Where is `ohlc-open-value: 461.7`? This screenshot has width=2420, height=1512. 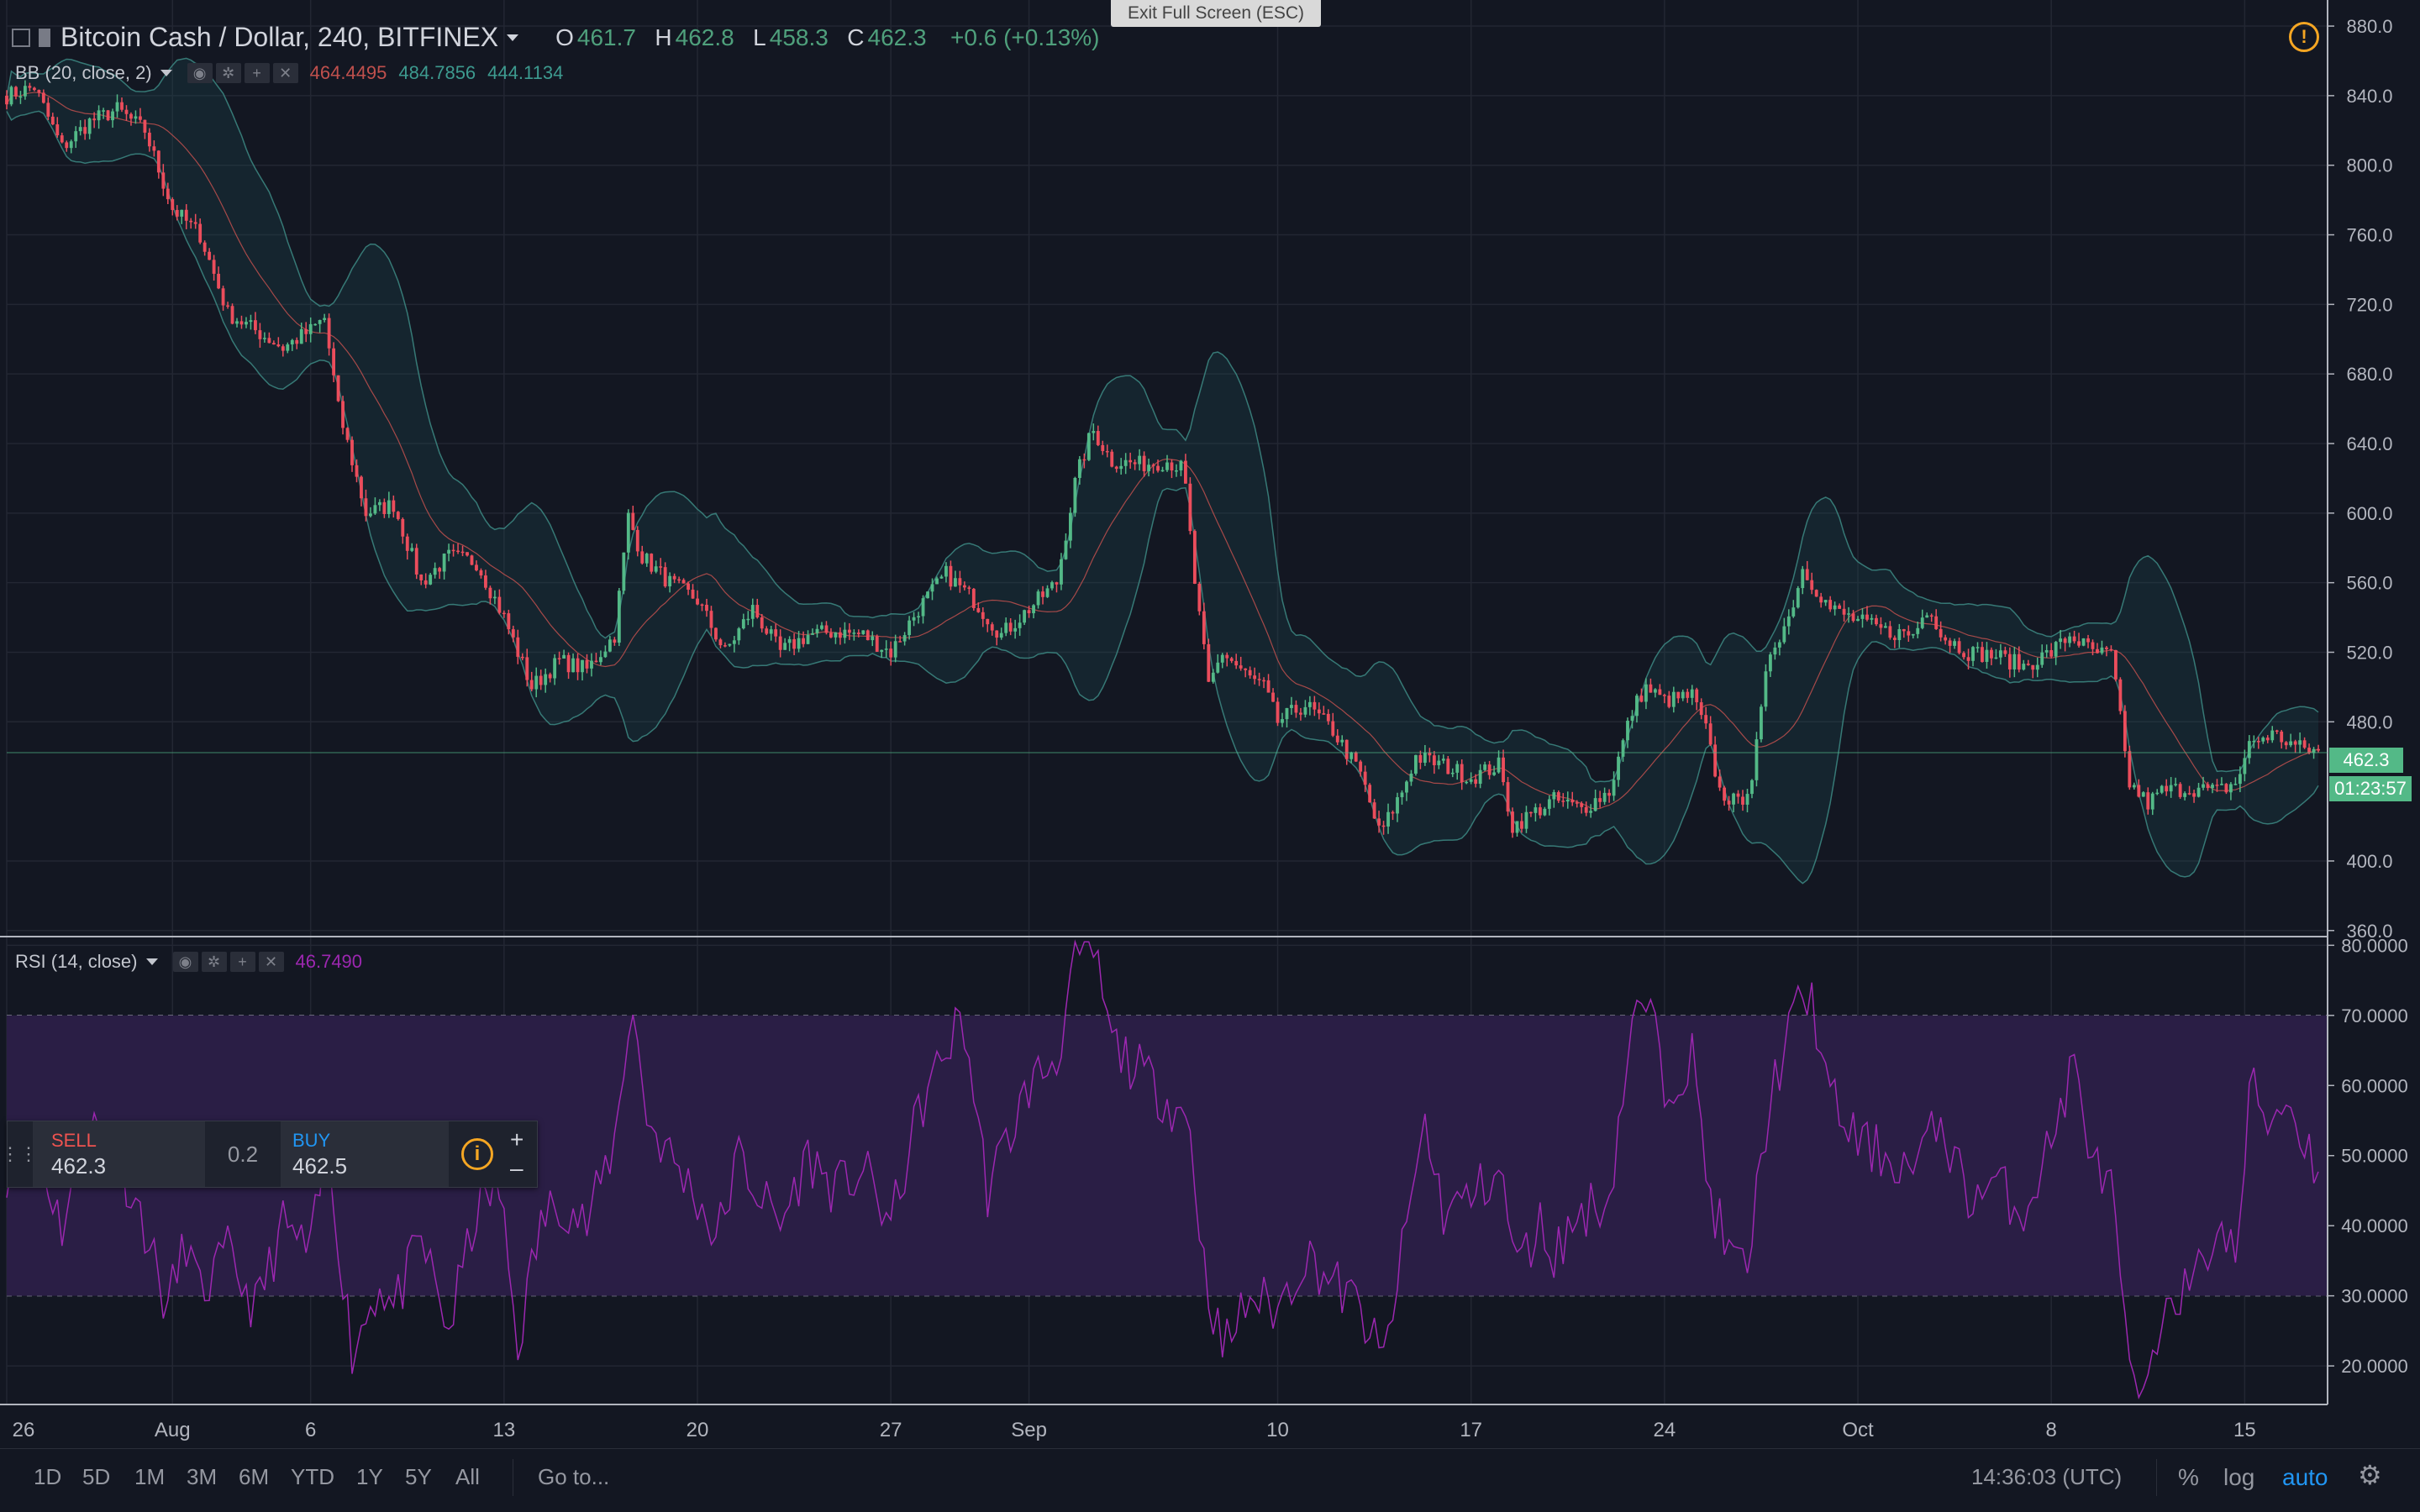 ohlc-open-value: 461.7 is located at coordinates (606, 37).